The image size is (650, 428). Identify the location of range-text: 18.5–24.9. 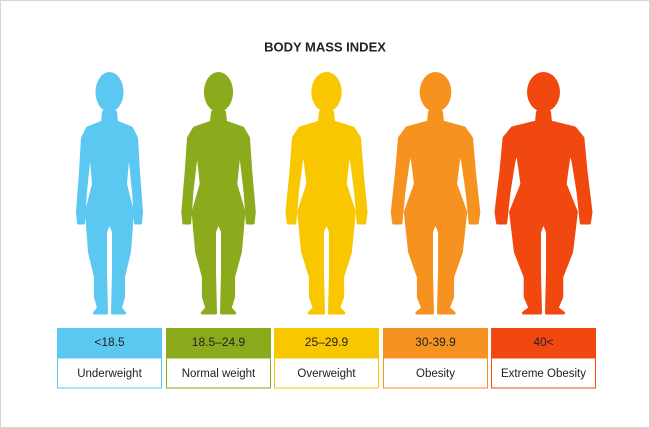
(219, 342).